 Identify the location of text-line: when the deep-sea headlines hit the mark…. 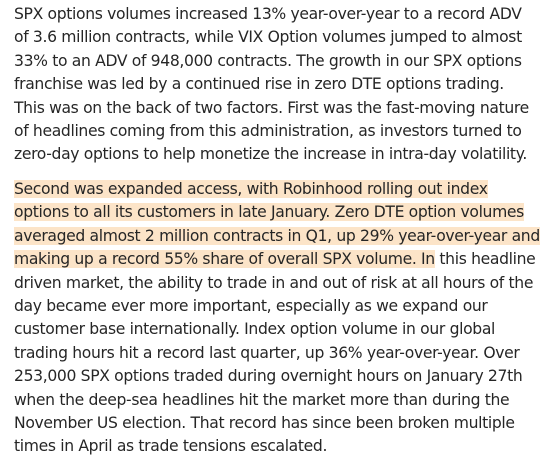
(262, 399).